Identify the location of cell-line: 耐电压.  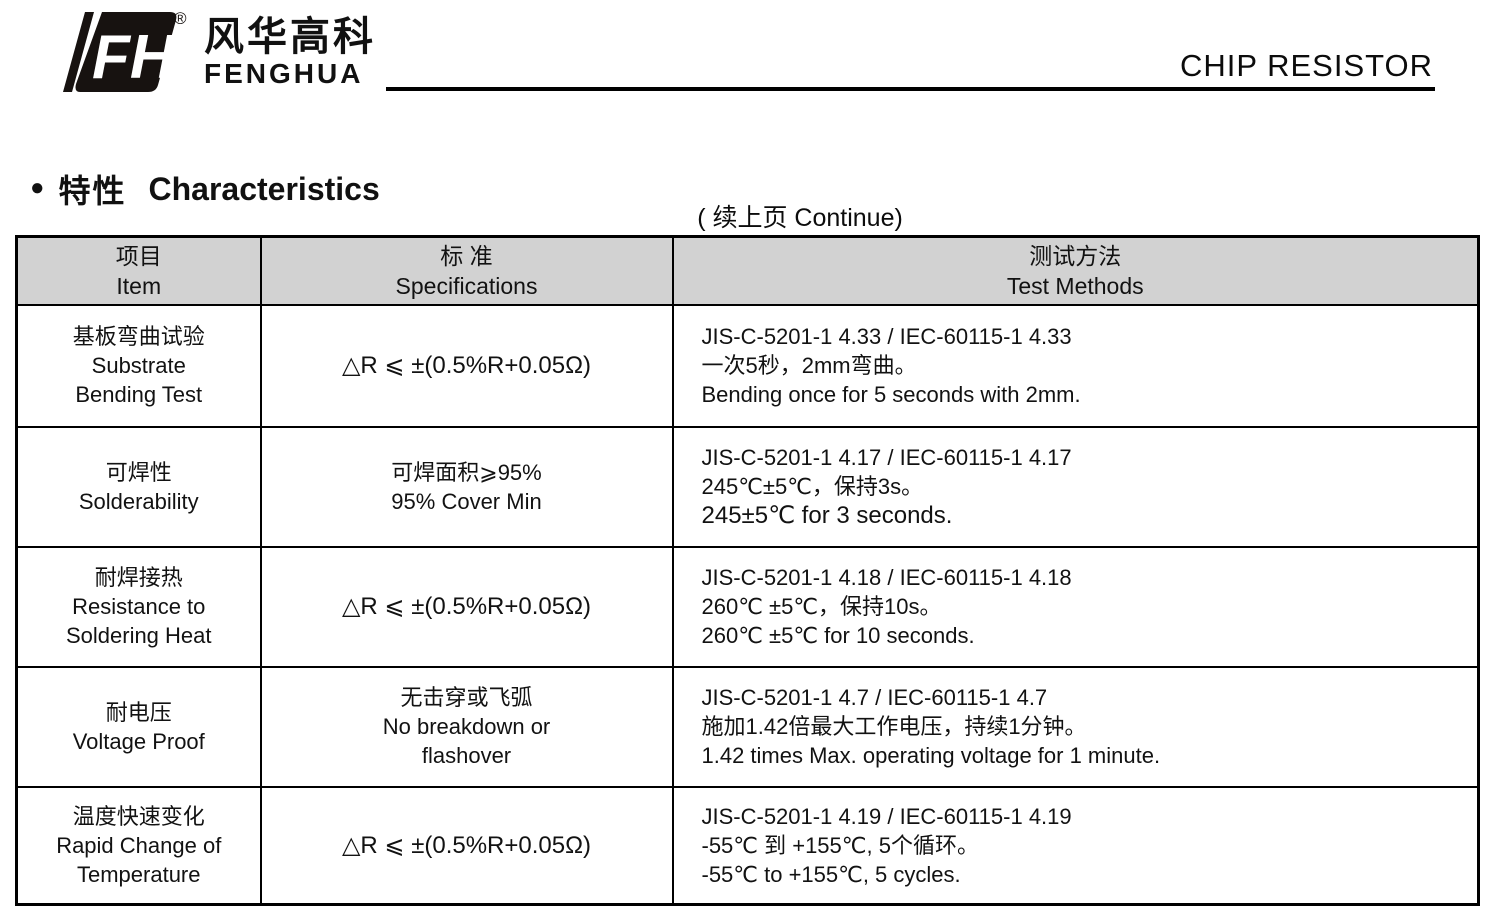
(138, 712).